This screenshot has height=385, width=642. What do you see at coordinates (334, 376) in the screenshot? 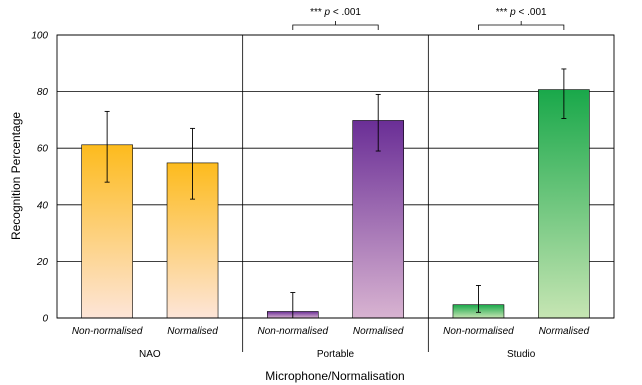
I see `x-axis-title: Microphone/Normalisation` at bounding box center [334, 376].